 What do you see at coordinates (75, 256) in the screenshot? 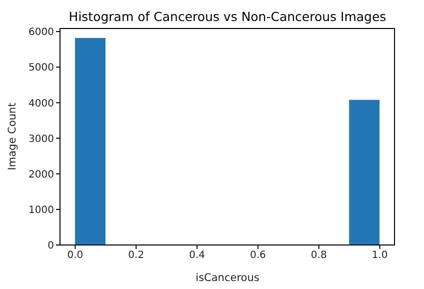
I see `x-tick-label: 0.0` at bounding box center [75, 256].